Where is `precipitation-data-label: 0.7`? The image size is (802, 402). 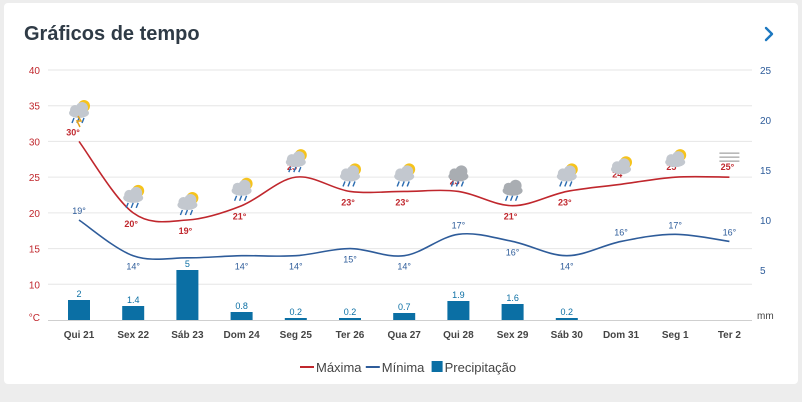
precipitation-data-label: 0.7 is located at coordinates (404, 307).